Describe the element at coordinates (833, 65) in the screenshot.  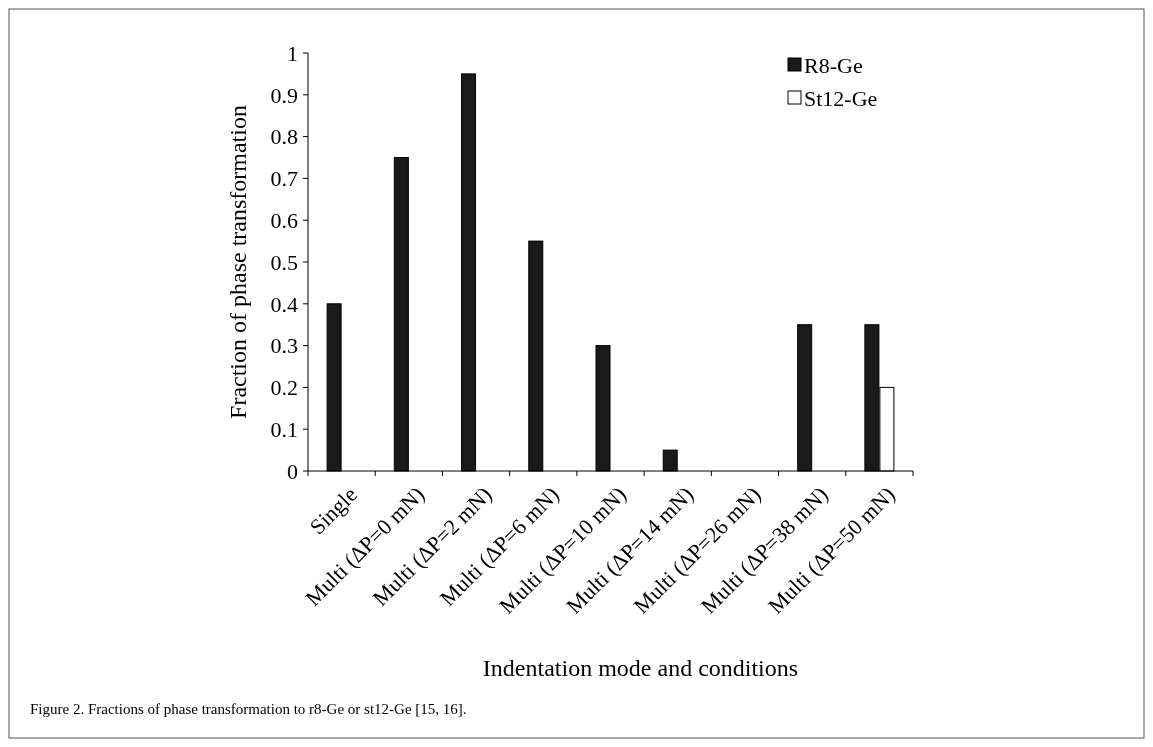
I see `legend-label: R8-Ge` at that location.